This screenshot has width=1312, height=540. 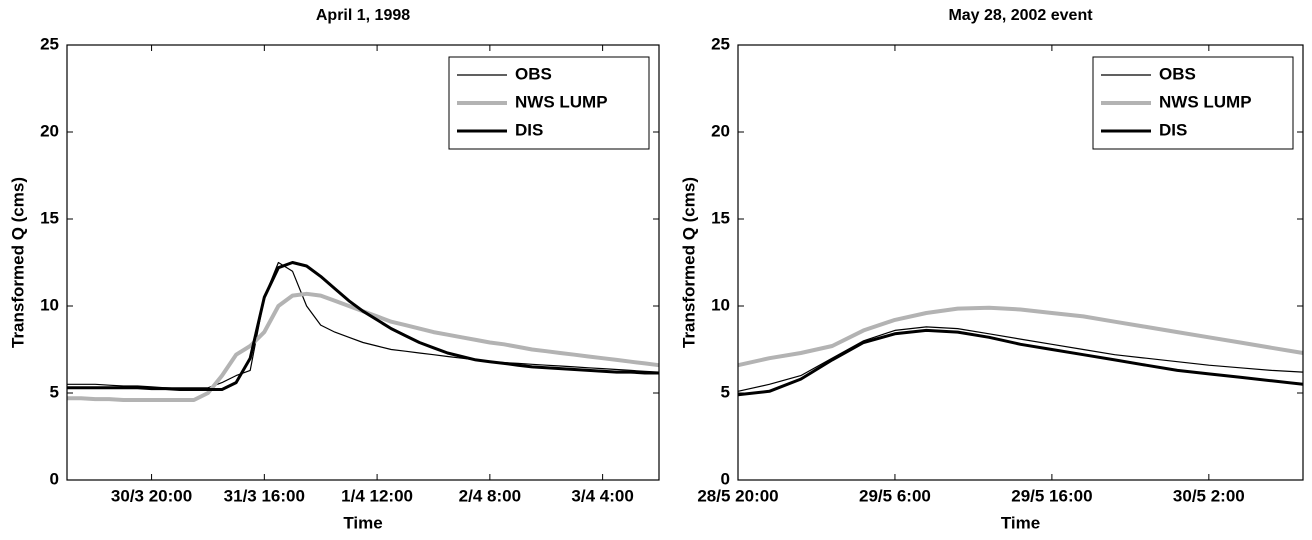 I want to click on x-tick-label: 30/5 2:00, so click(x=1209, y=495).